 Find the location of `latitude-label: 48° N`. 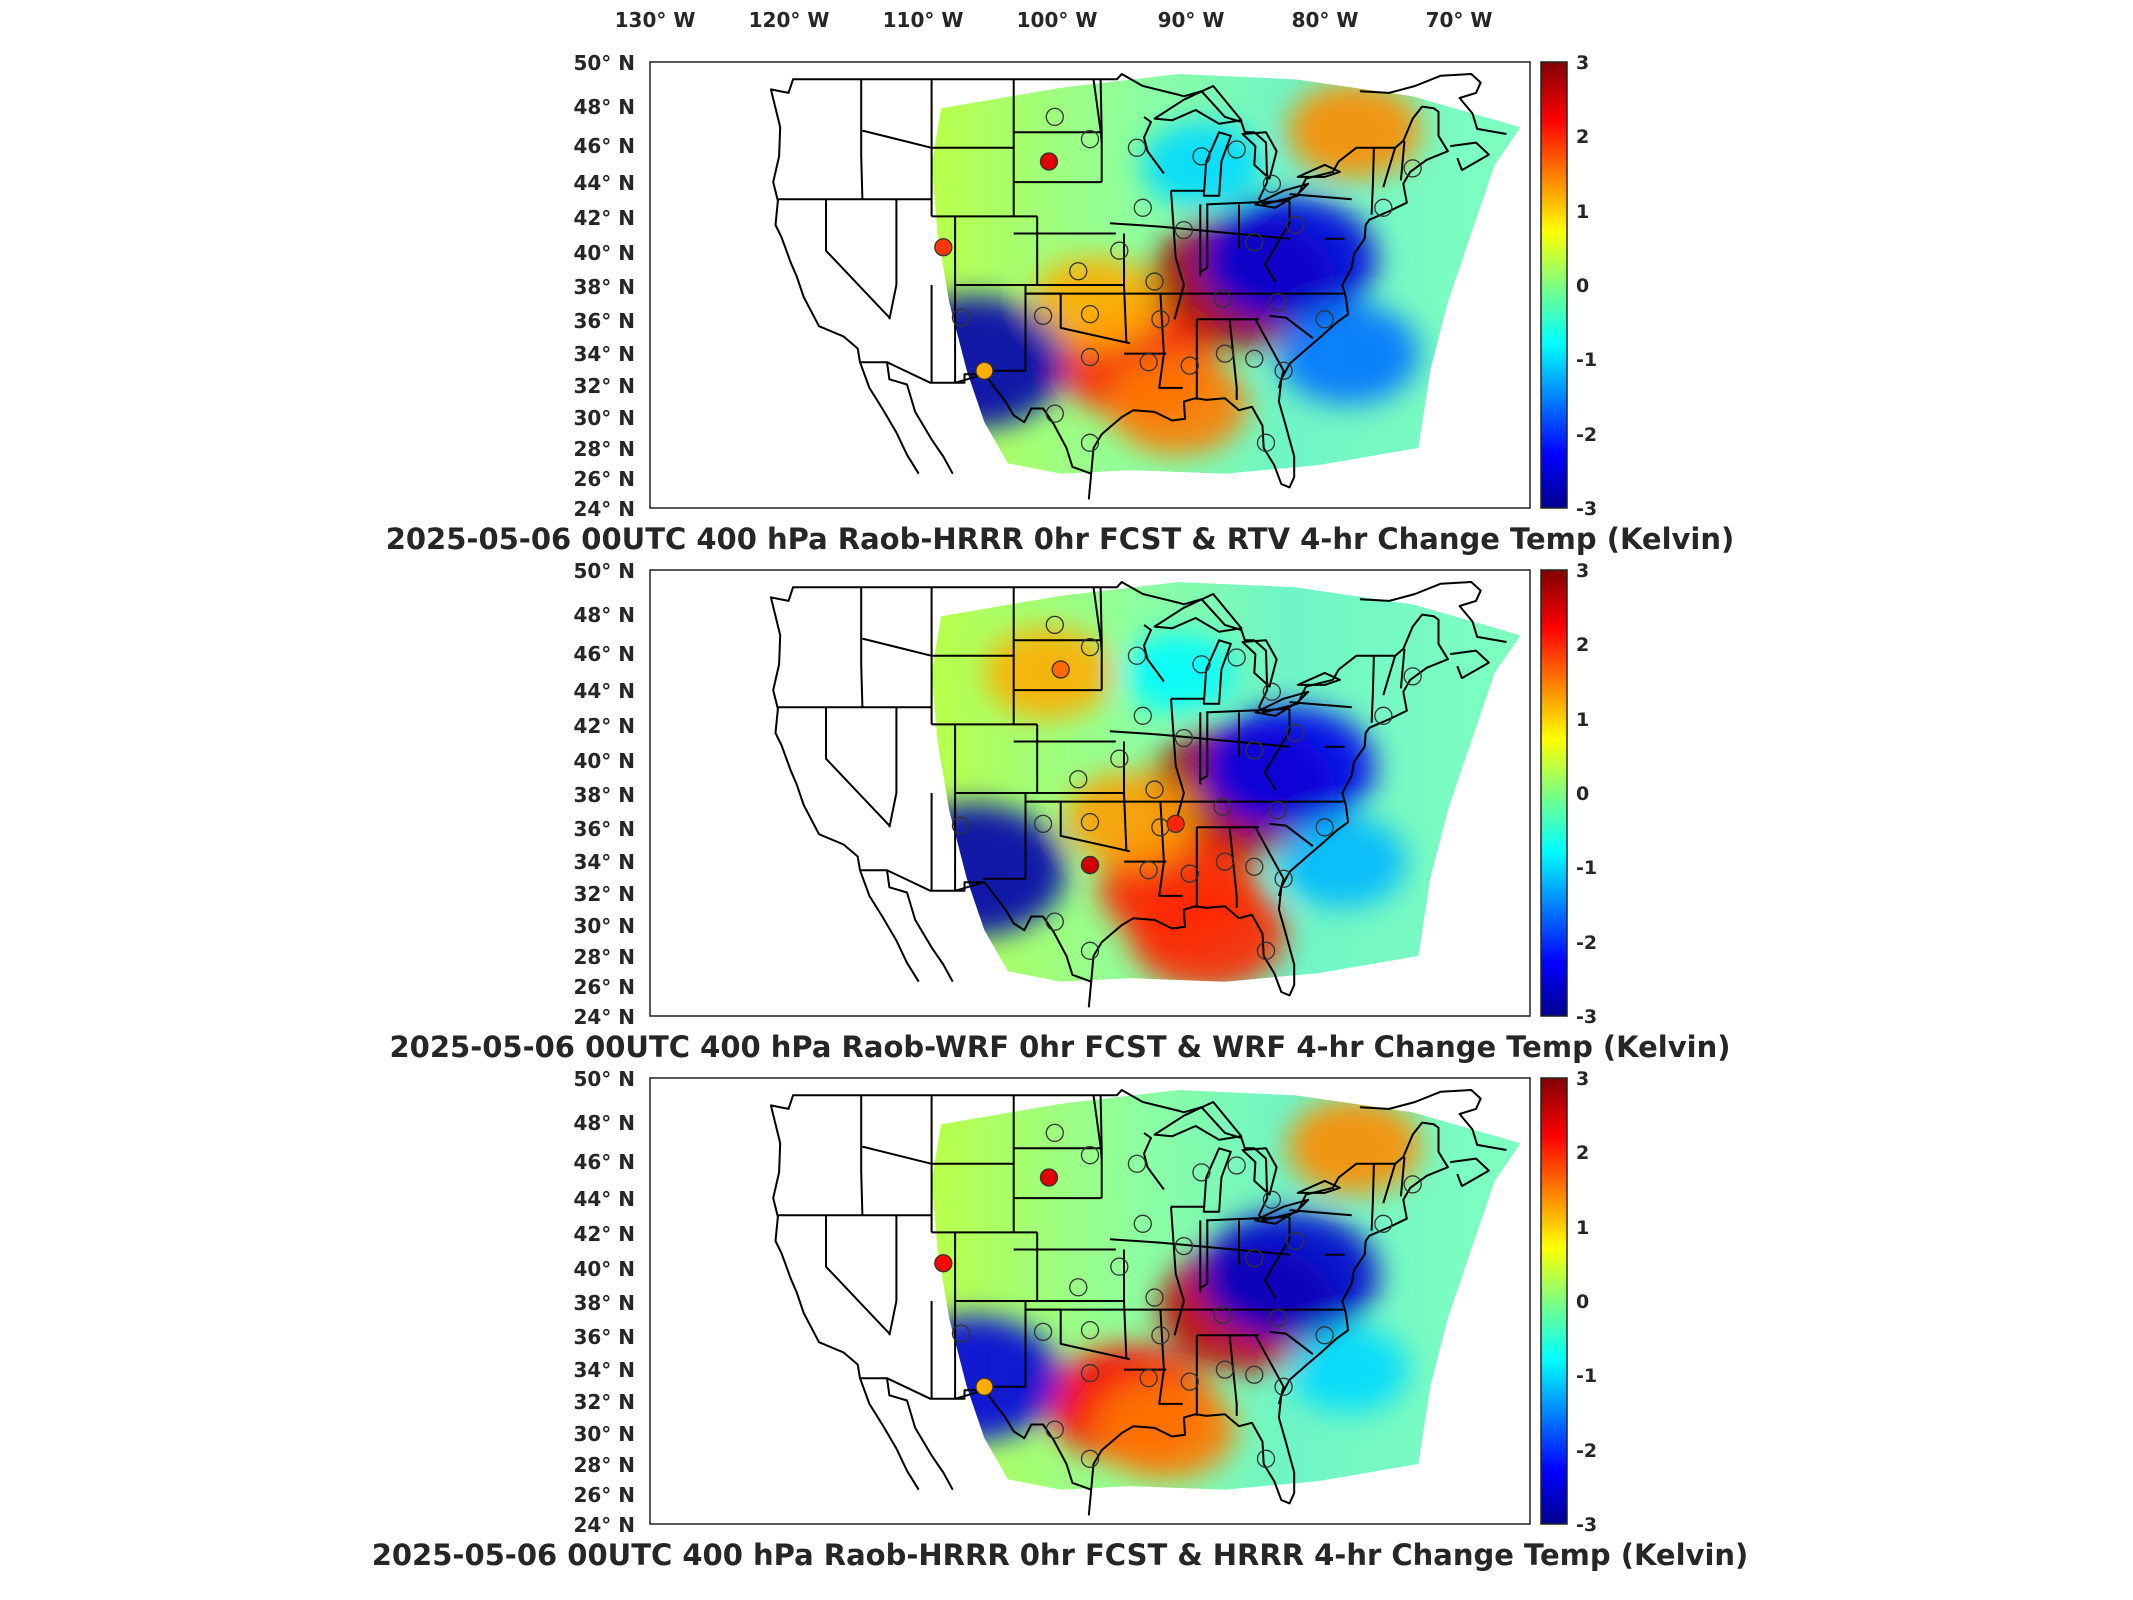

latitude-label: 48° N is located at coordinates (604, 1123).